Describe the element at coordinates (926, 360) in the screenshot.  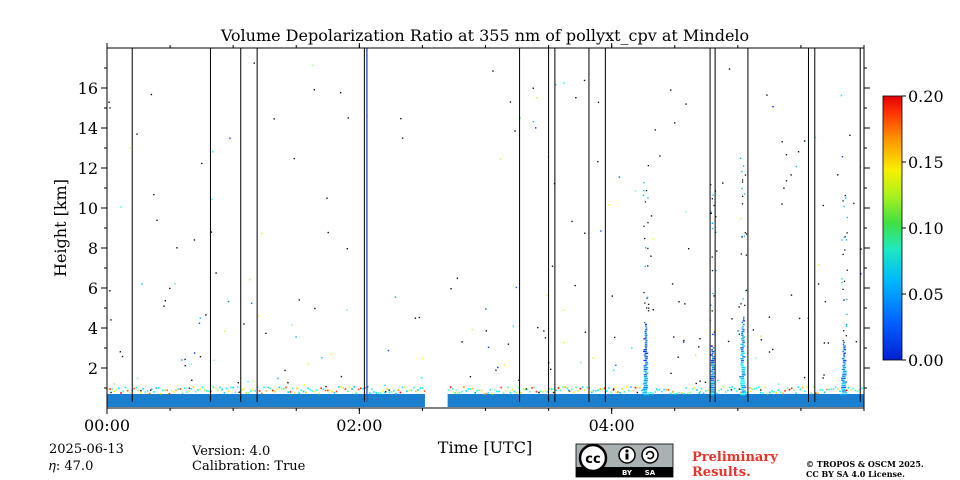
I see `colorbar-tick-label: 0.00` at that location.